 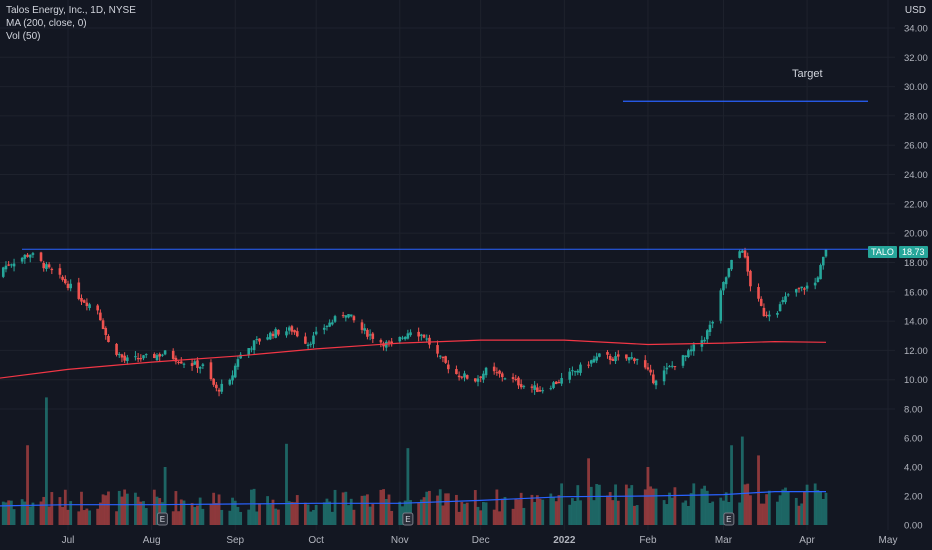 I want to click on price-tick-label: 8.00, so click(x=913, y=410).